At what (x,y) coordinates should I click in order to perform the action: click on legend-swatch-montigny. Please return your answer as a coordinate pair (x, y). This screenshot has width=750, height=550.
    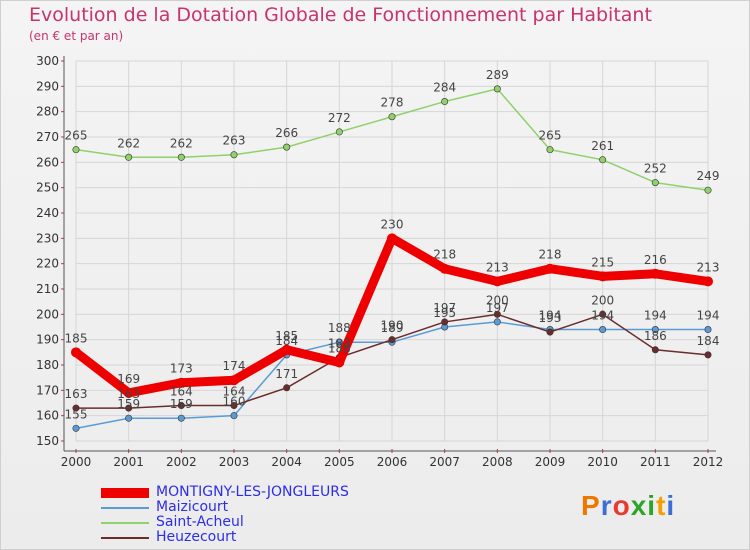
    Looking at the image, I should click on (125, 493).